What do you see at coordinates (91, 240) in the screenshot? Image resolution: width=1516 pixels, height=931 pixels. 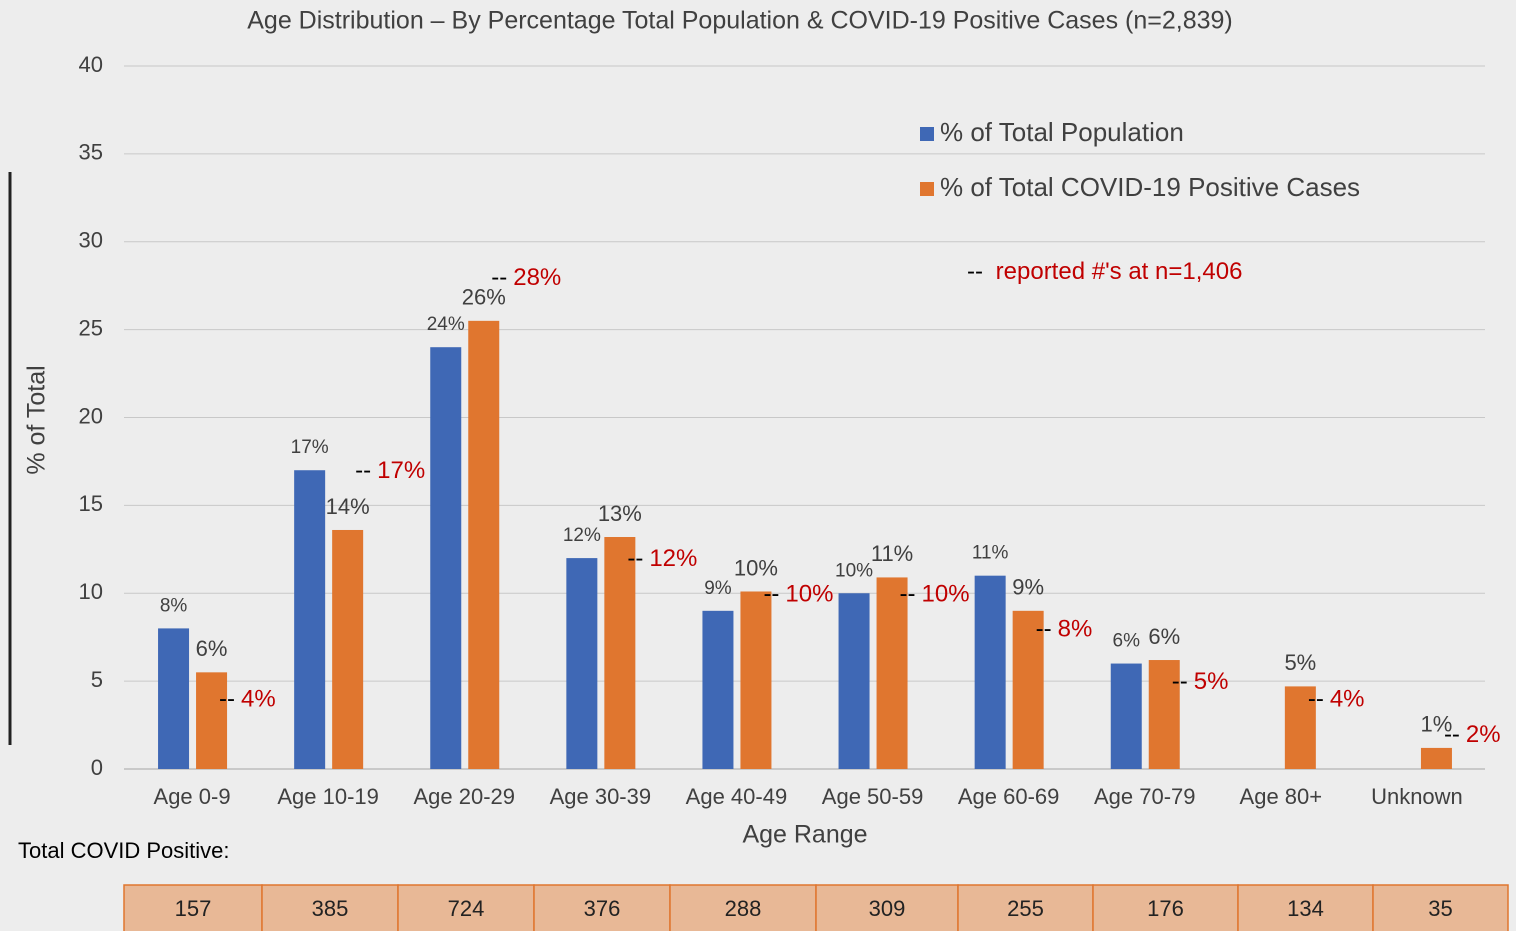 I see `y-tick-label: 30` at bounding box center [91, 240].